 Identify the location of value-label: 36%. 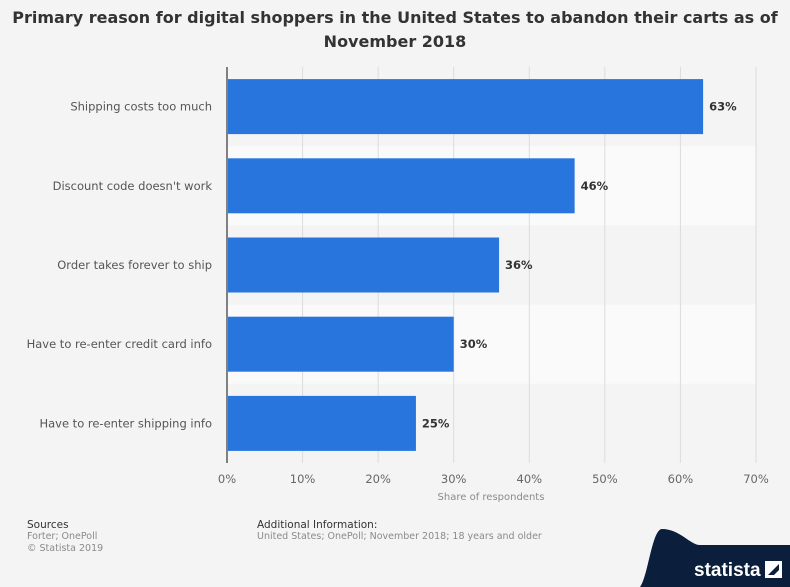
(519, 265).